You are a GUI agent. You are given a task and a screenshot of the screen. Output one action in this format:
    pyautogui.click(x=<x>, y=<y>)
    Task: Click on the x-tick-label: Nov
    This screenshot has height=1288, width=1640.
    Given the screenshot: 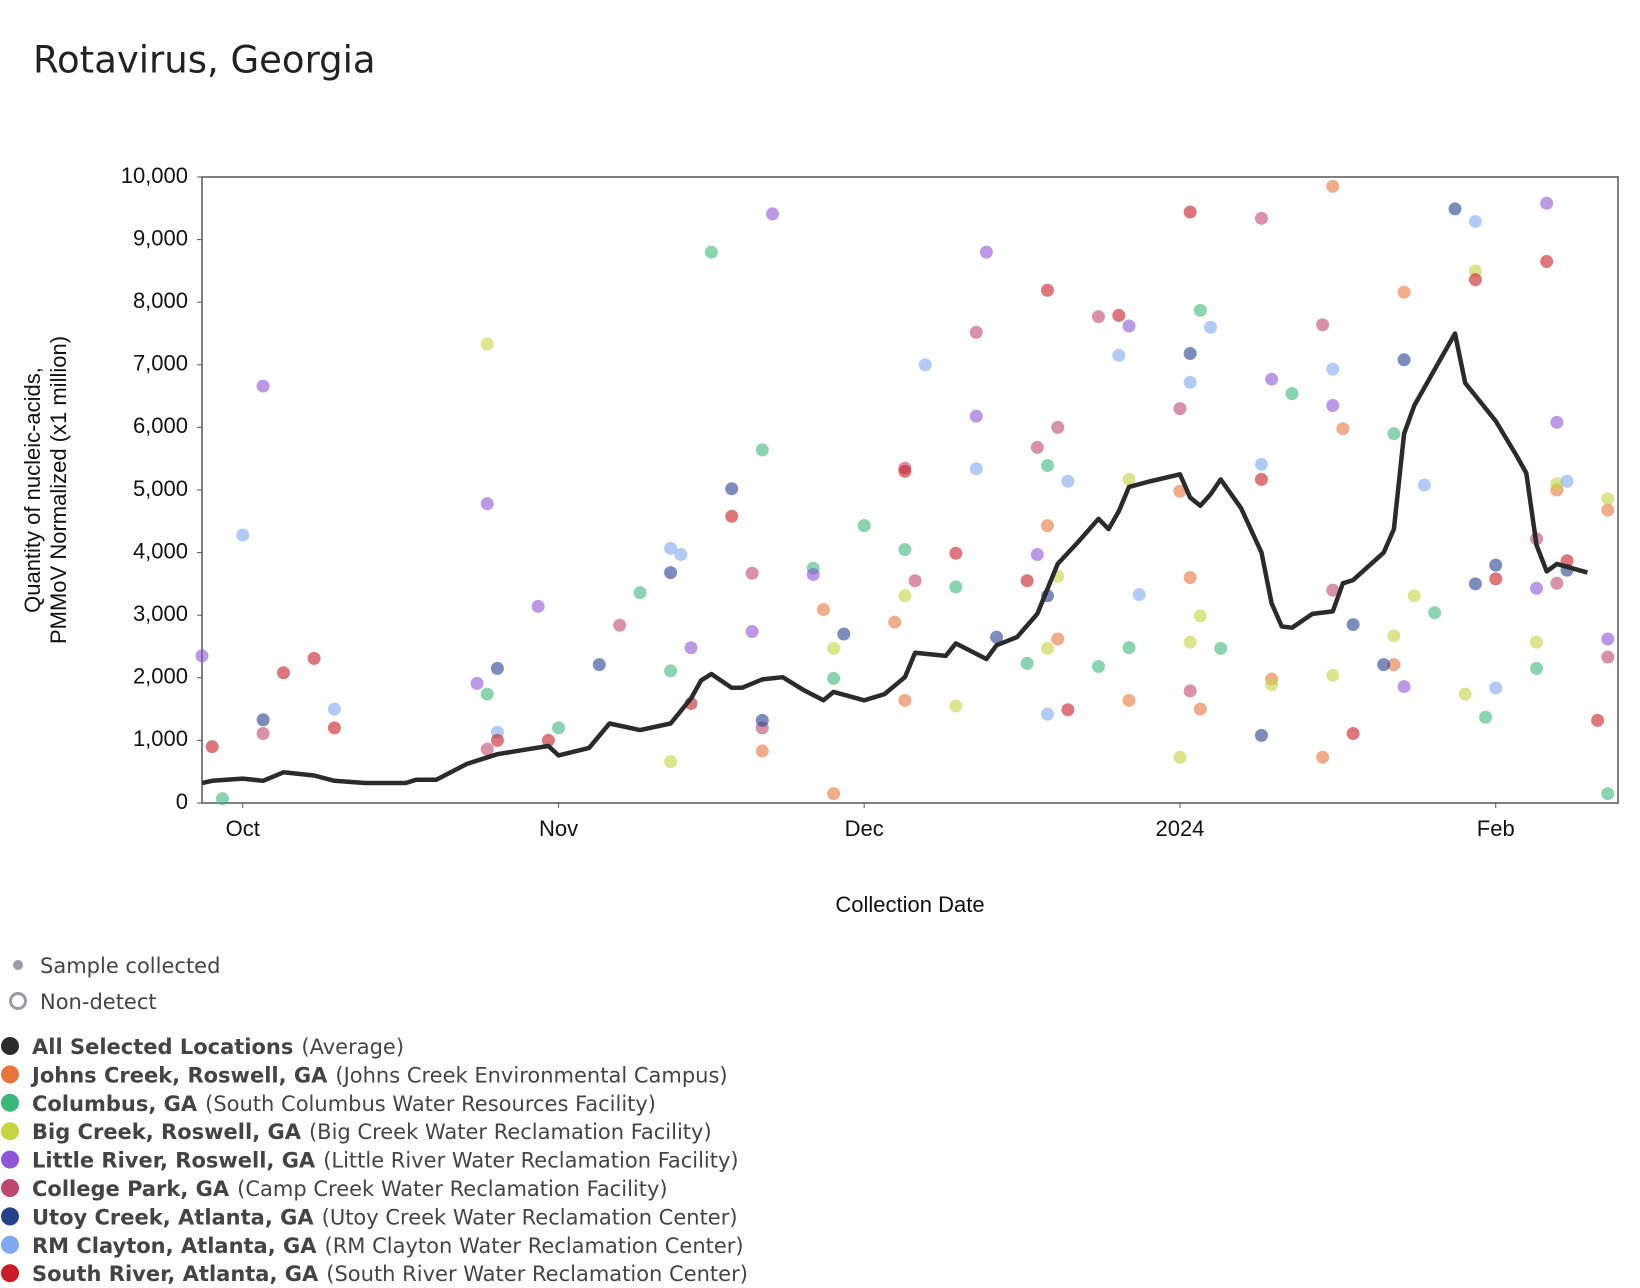 What is the action you would take?
    pyautogui.click(x=558, y=828)
    